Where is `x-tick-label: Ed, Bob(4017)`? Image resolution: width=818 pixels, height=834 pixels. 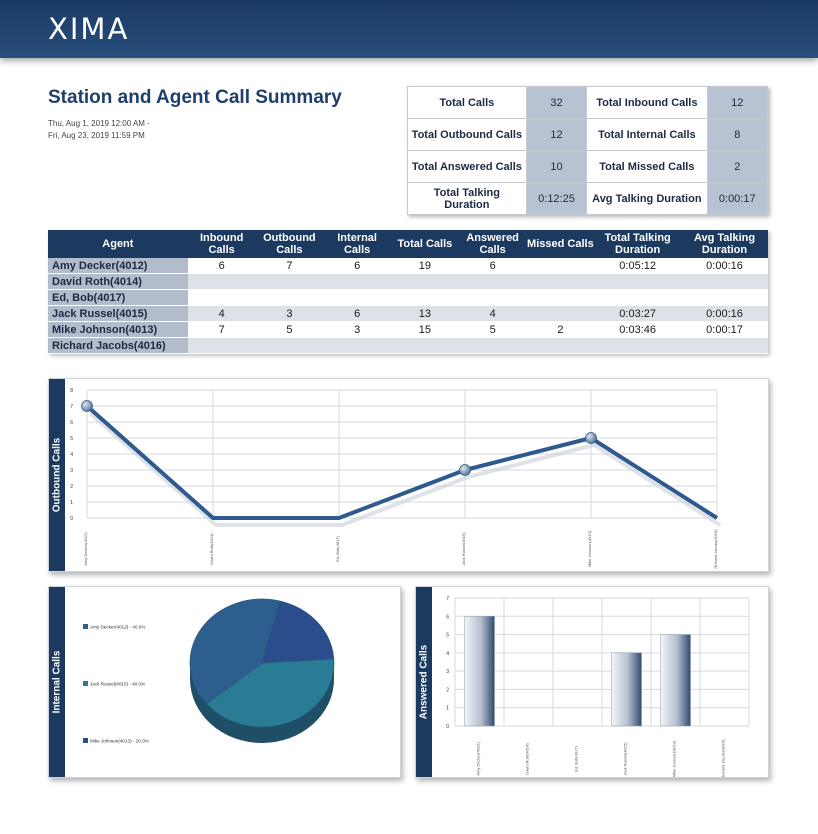 x-tick-label: Ed, Bob(4017) is located at coordinates (576, 758).